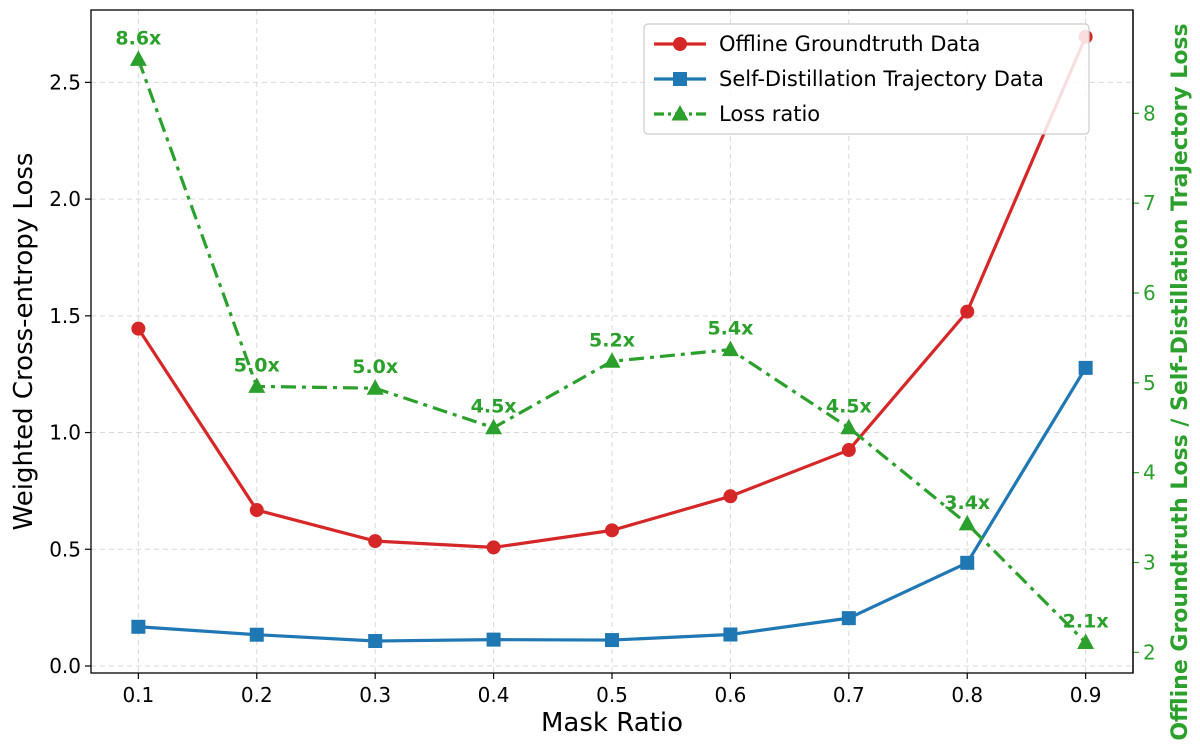 The width and height of the screenshot is (1200, 748). What do you see at coordinates (1149, 113) in the screenshot?
I see `y-right-tick-label: 8` at bounding box center [1149, 113].